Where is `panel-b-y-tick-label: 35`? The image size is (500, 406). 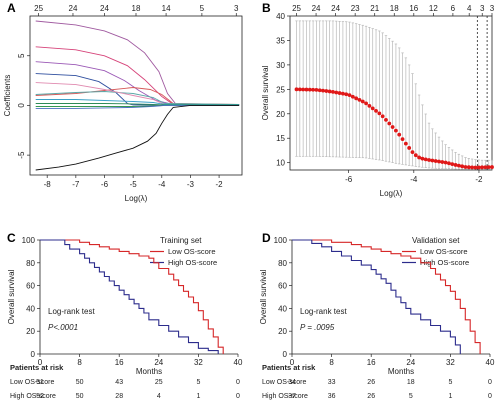 panel-b-y-tick-label: 35 is located at coordinates (280, 40).